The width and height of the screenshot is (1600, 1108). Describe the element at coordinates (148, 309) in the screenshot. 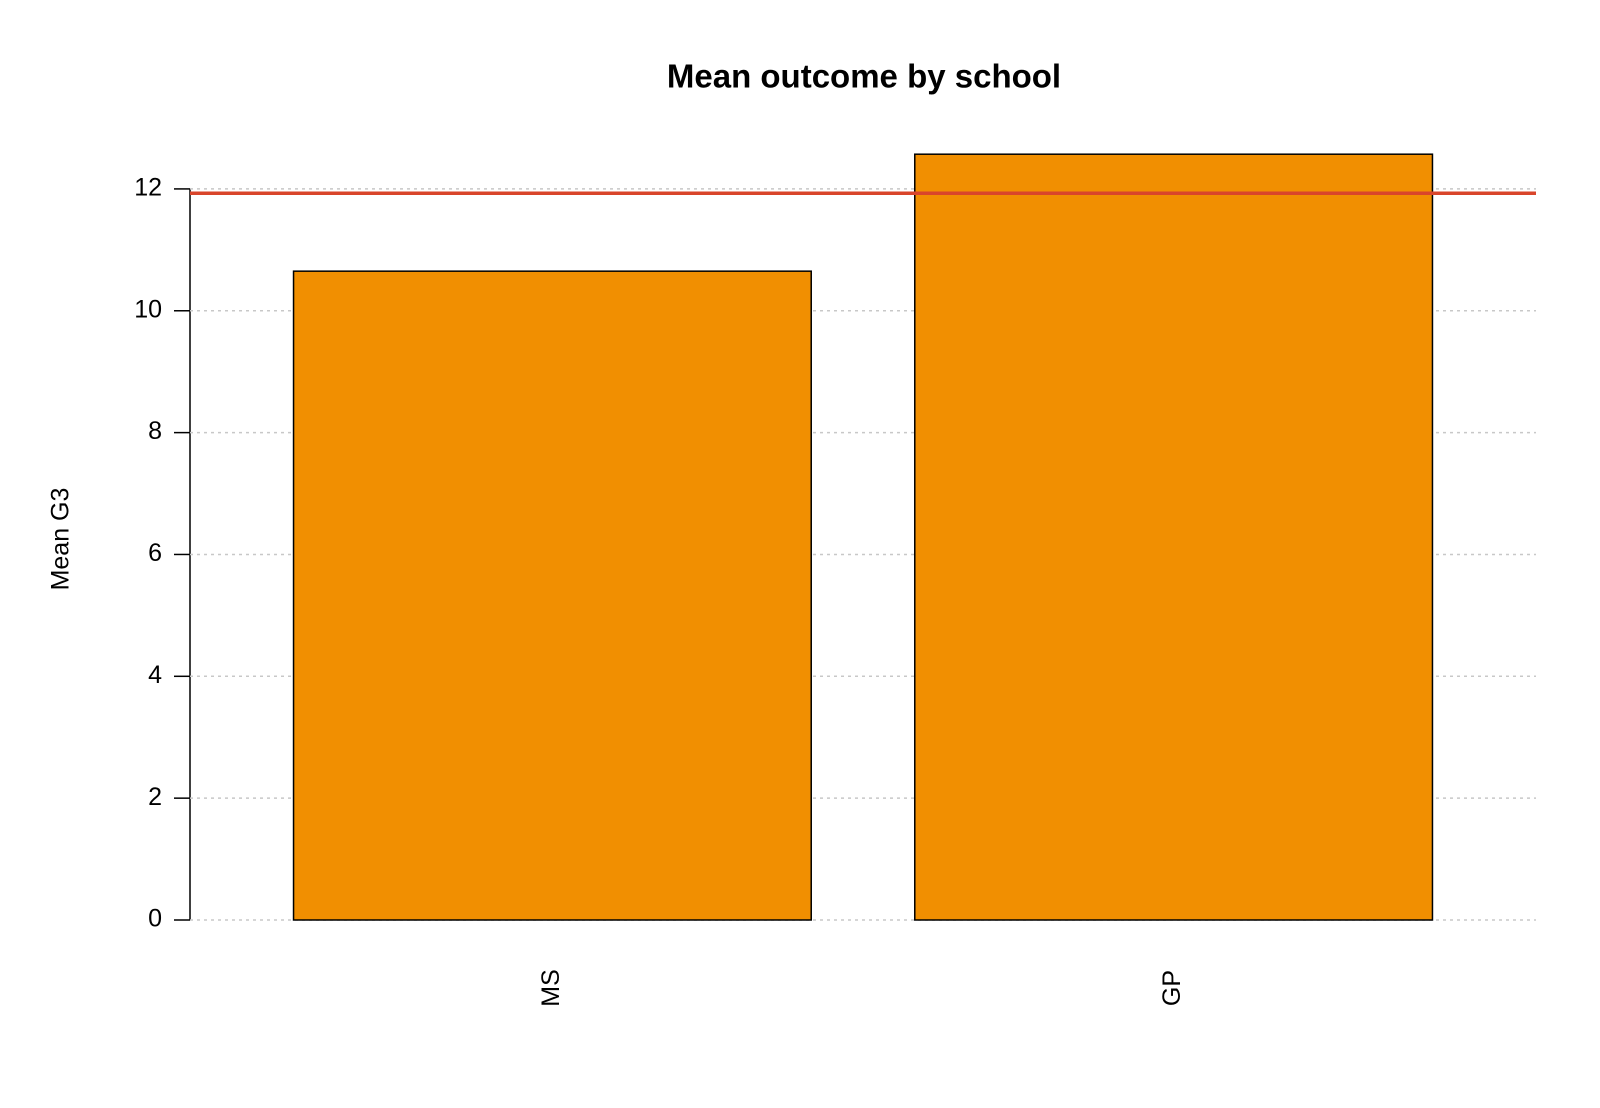

I see `y-tick-label: 10` at that location.